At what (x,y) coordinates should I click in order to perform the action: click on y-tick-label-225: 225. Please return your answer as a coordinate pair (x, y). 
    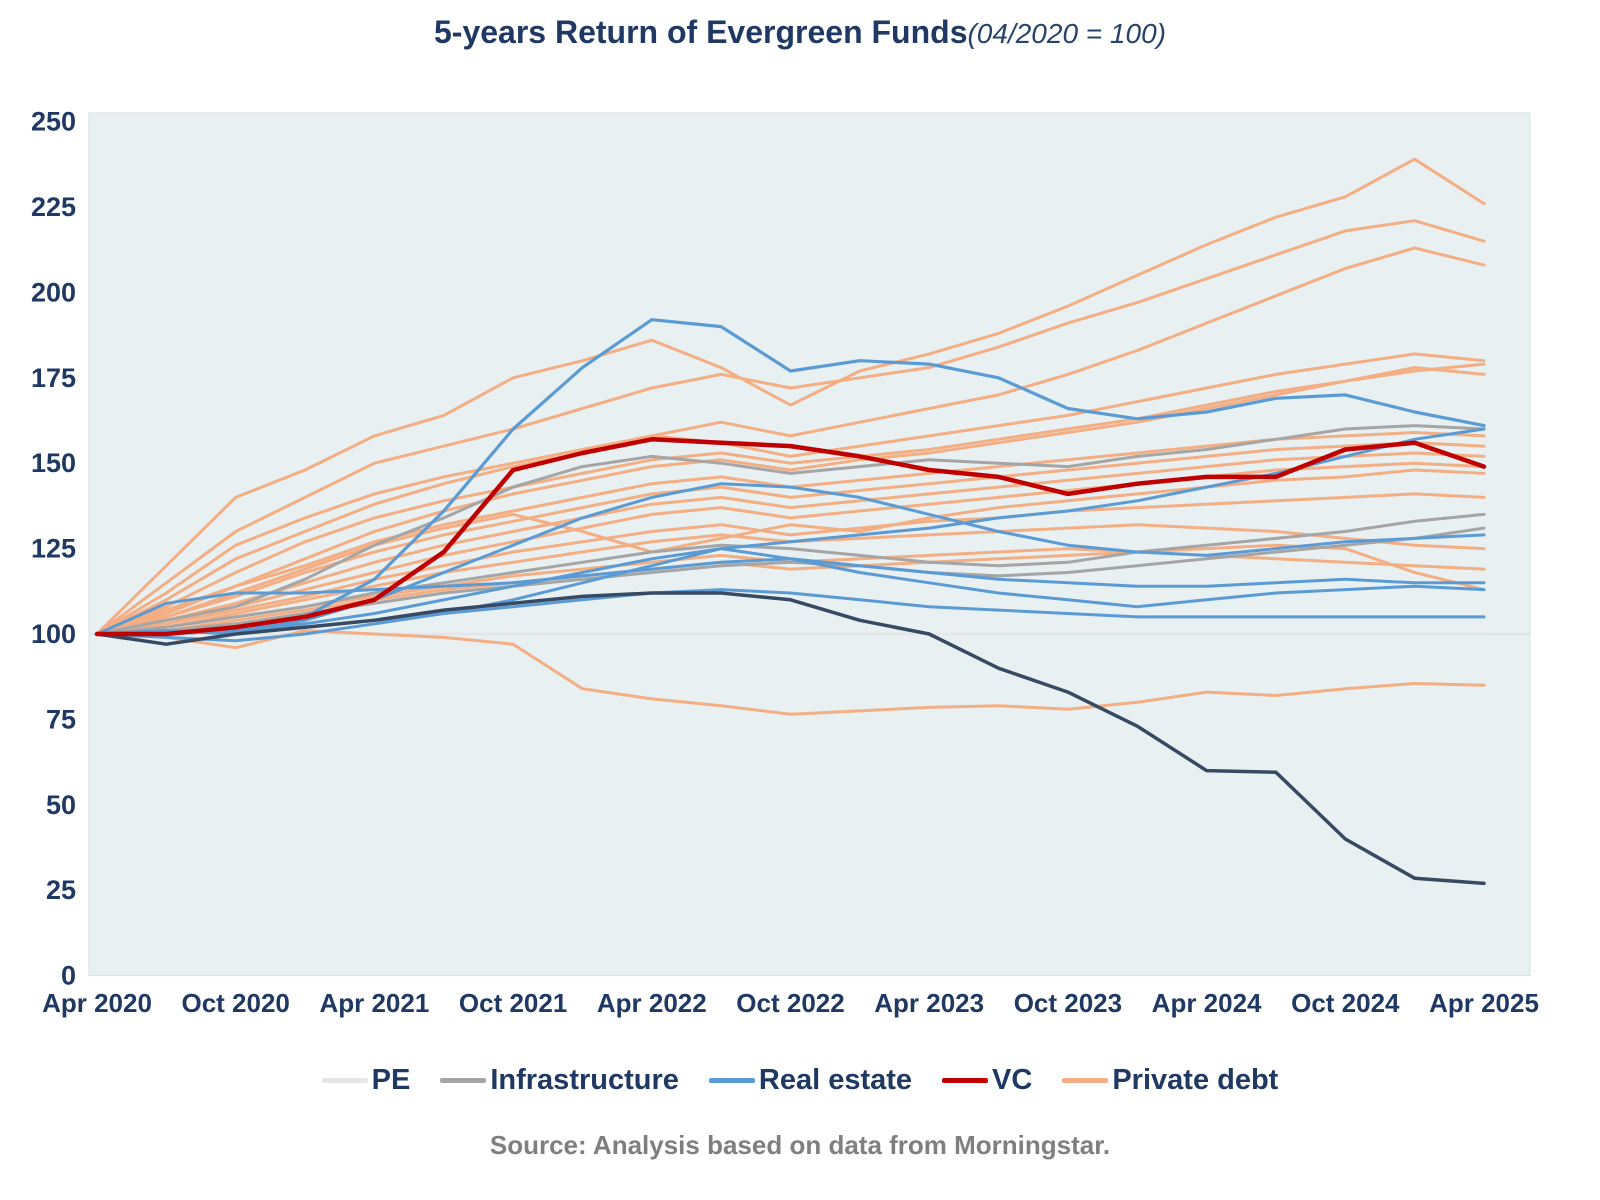
    Looking at the image, I should click on (53, 207).